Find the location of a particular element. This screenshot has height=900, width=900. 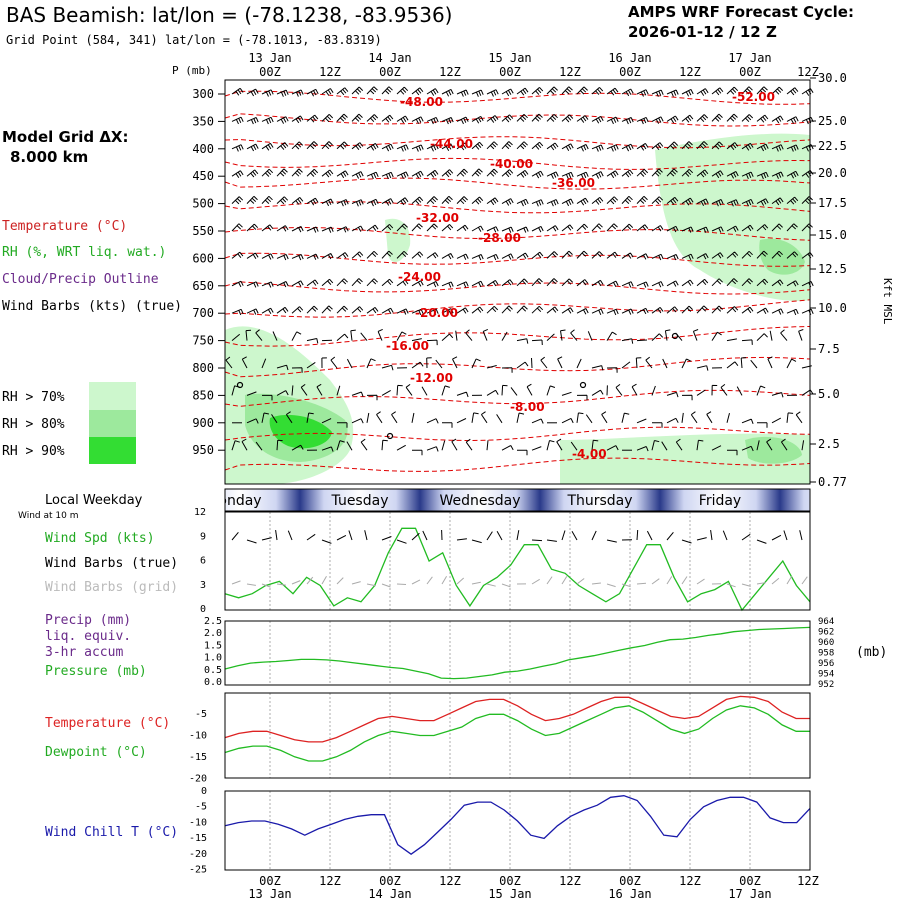

wind-chill-tick: -10 is located at coordinates (198, 822).